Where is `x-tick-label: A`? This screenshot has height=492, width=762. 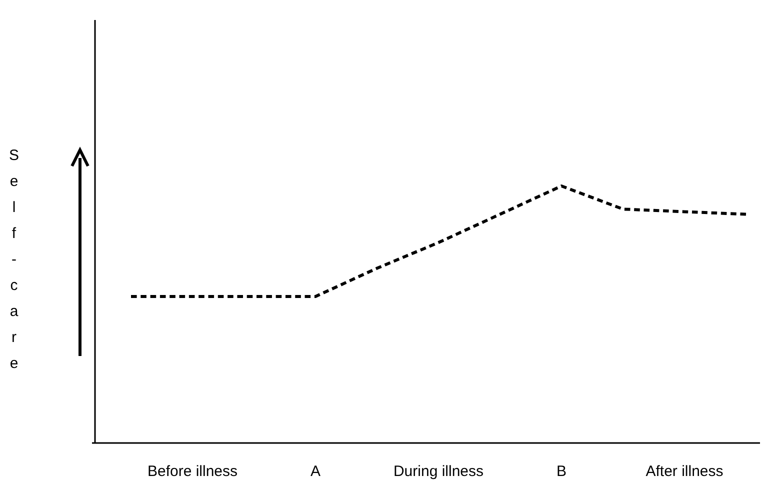 x-tick-label: A is located at coordinates (315, 471).